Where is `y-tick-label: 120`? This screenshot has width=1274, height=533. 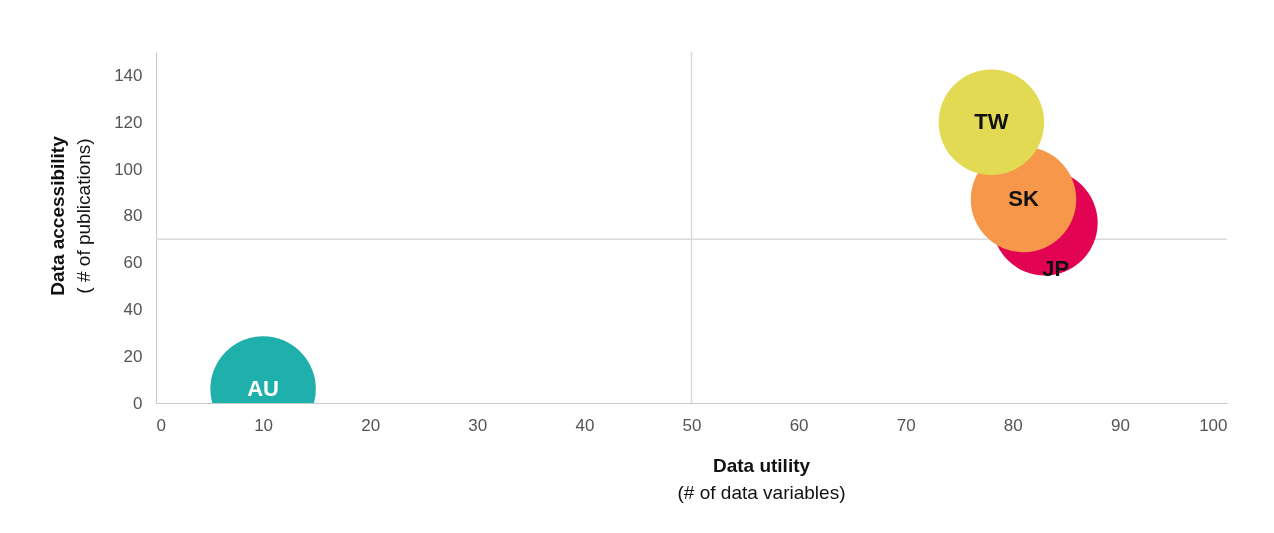
y-tick-label: 120 is located at coordinates (128, 122).